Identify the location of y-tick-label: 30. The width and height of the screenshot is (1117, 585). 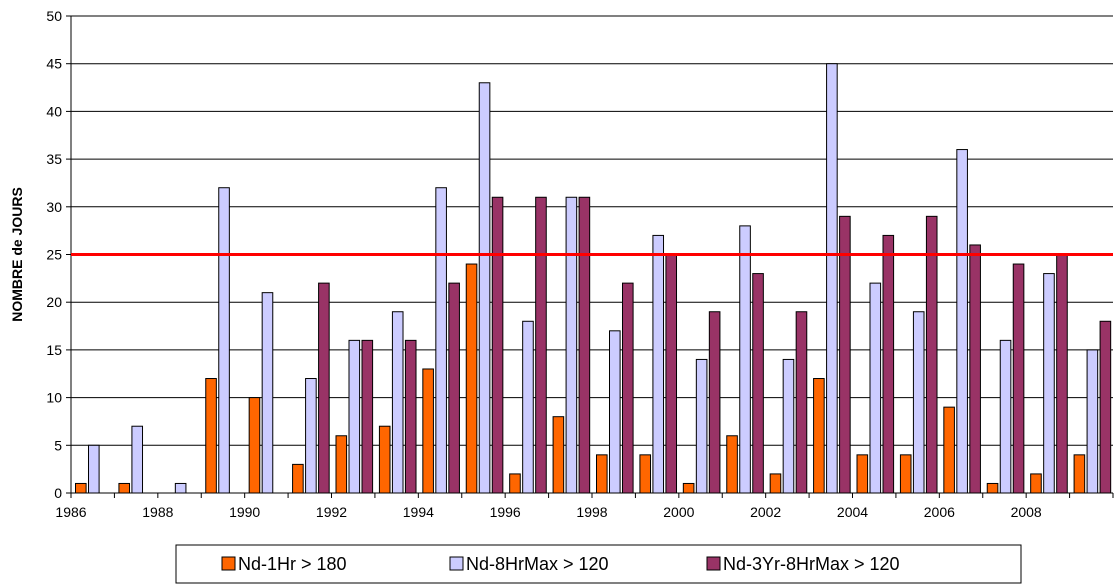
(54, 207).